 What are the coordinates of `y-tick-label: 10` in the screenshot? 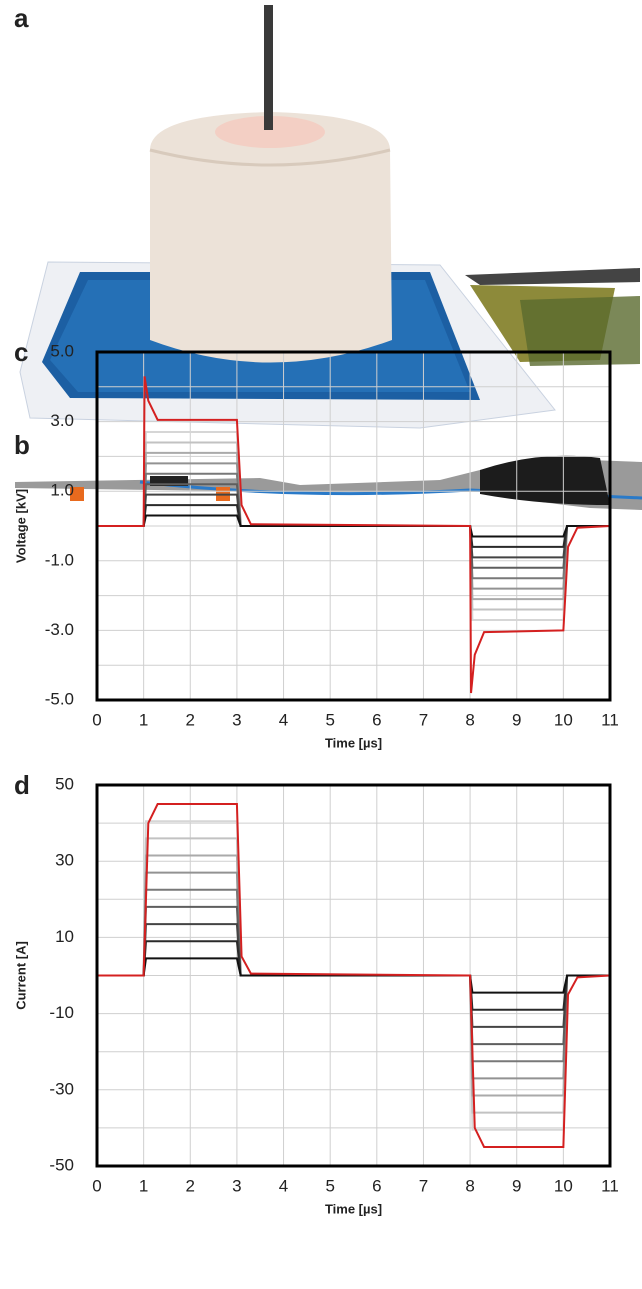 It's located at (64, 936).